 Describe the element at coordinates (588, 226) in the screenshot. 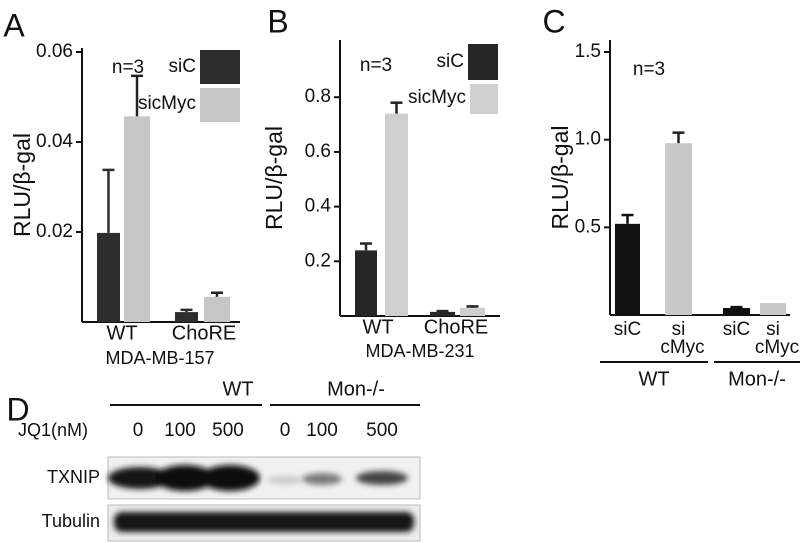

I see `y-tick-label: 0.5` at that location.